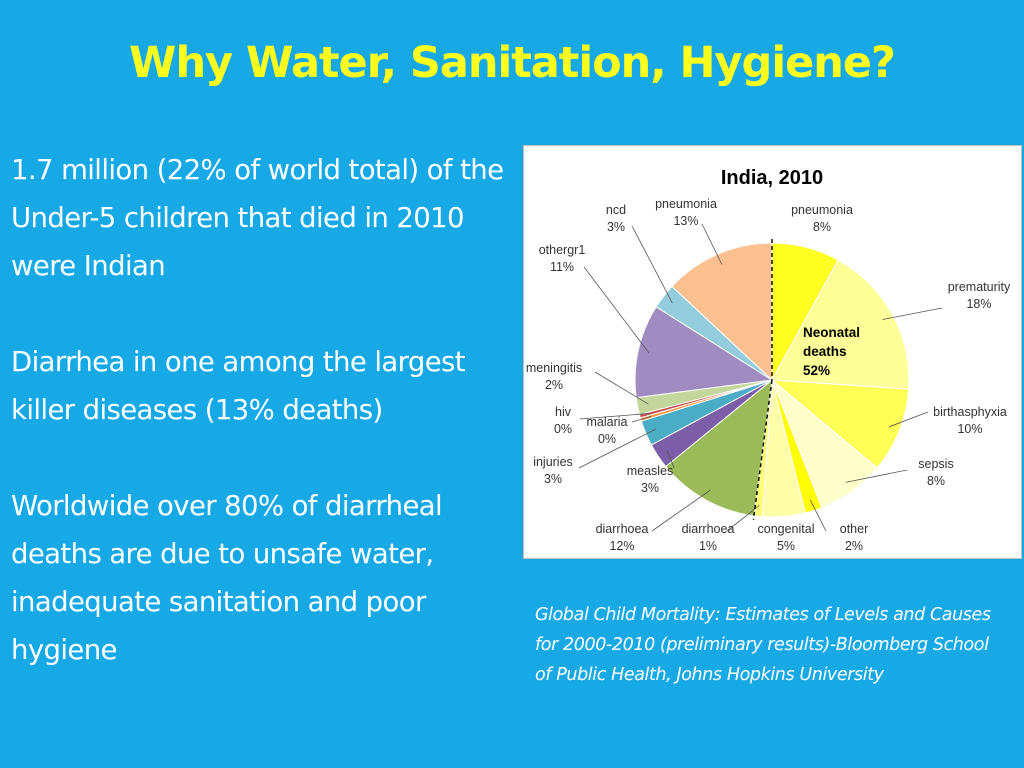 The image size is (1024, 768). I want to click on slice-label-percent: 5%, so click(786, 546).